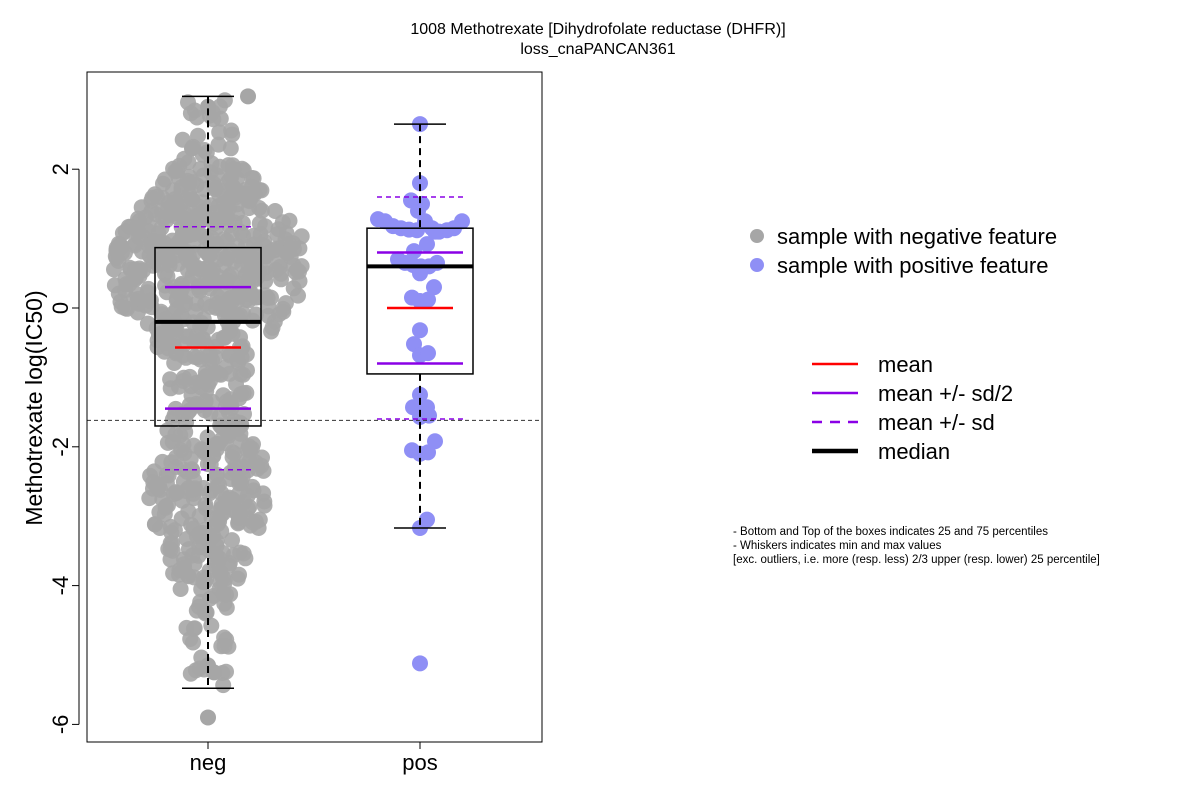 Image resolution: width=1200 pixels, height=800 pixels. I want to click on legend-point-label: sample with negative feature, so click(917, 236).